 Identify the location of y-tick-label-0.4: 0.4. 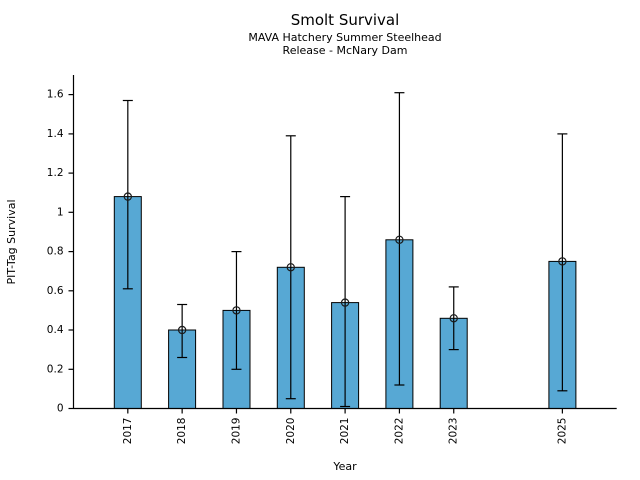
(55, 330).